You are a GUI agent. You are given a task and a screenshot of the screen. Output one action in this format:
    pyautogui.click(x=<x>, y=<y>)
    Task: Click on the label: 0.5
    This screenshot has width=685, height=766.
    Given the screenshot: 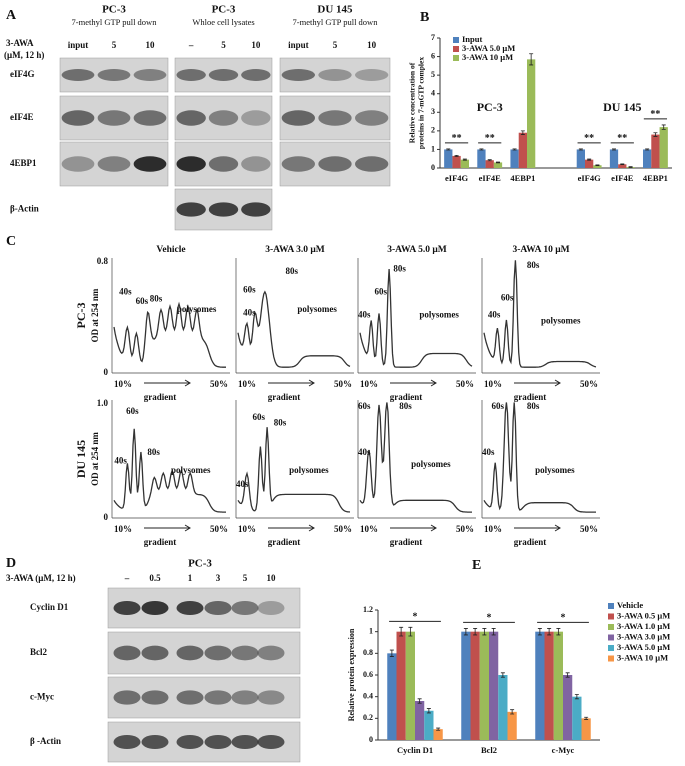 What is the action you would take?
    pyautogui.click(x=155, y=578)
    